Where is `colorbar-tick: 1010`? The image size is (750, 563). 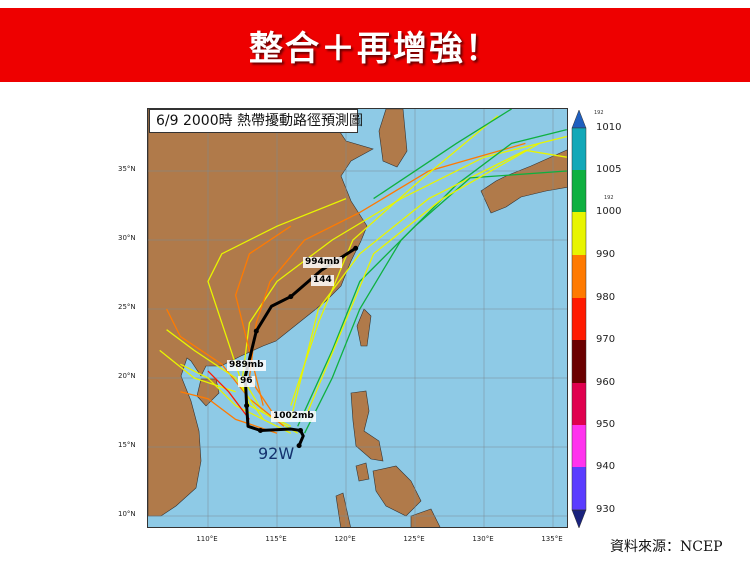
colorbar-tick: 1010 is located at coordinates (609, 127).